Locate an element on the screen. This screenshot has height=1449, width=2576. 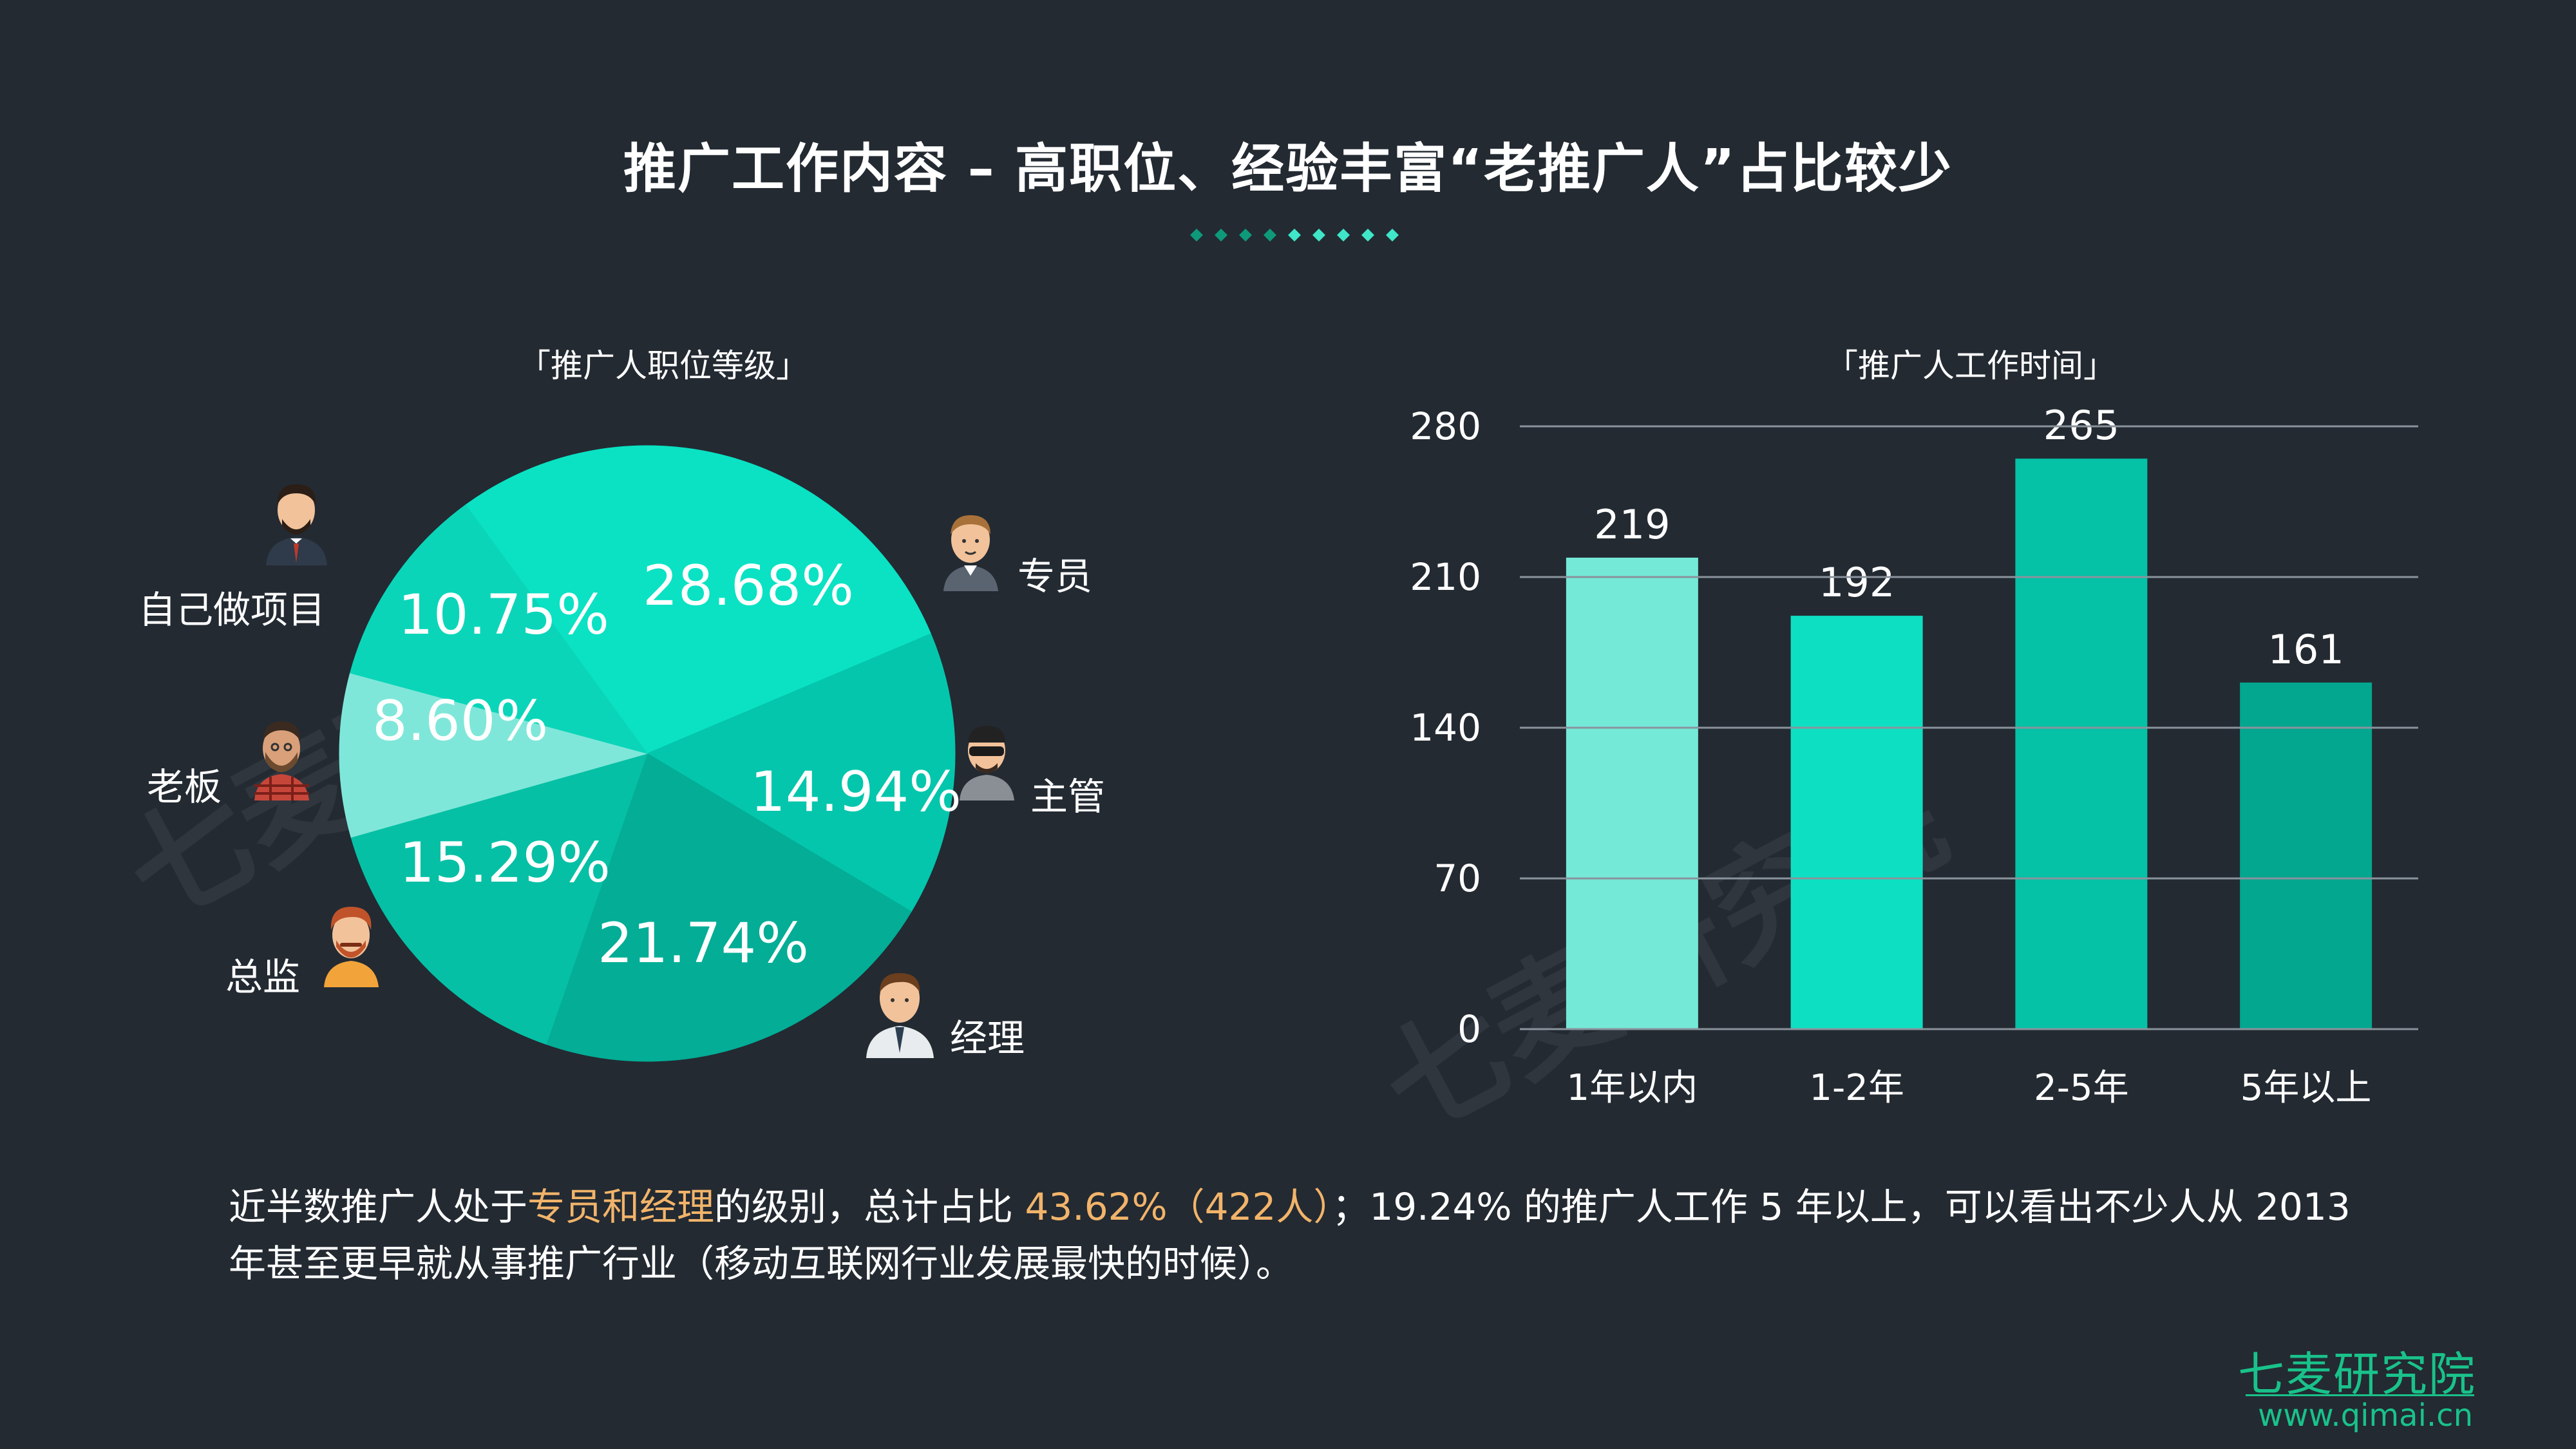
pie-slice-manager is located at coordinates (728, 908).